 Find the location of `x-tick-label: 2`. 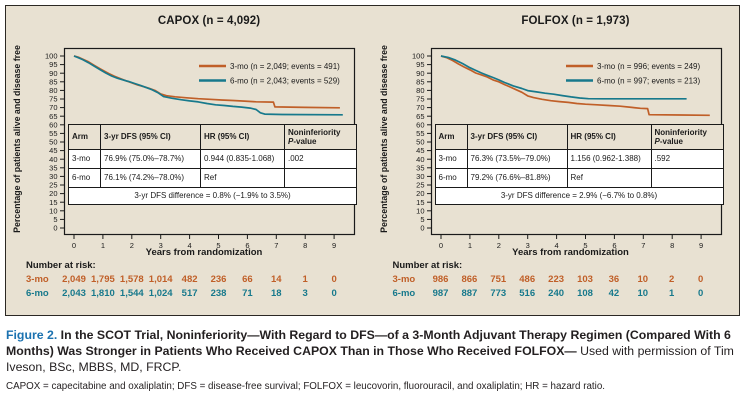

x-tick-label: 2 is located at coordinates (132, 245).